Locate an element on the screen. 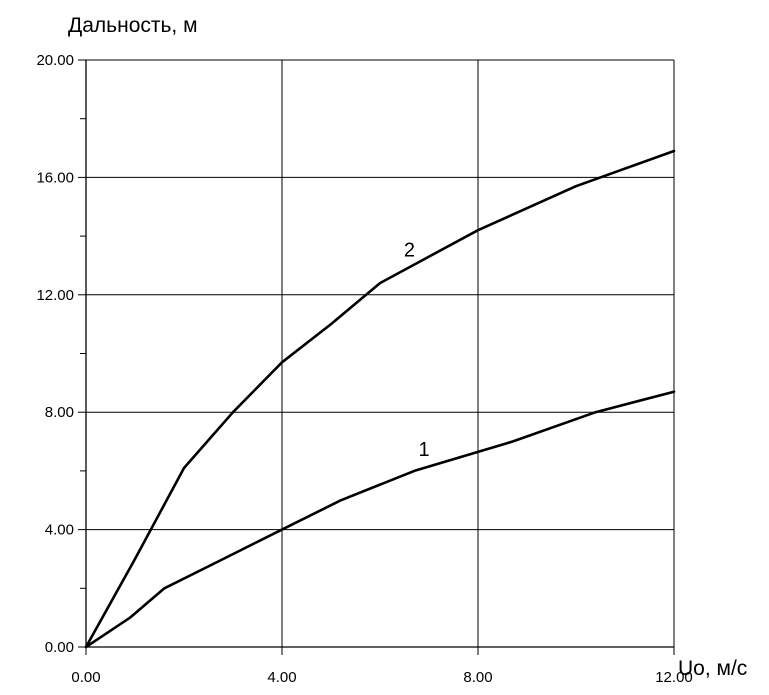  series-label-1: 1 is located at coordinates (424, 450).